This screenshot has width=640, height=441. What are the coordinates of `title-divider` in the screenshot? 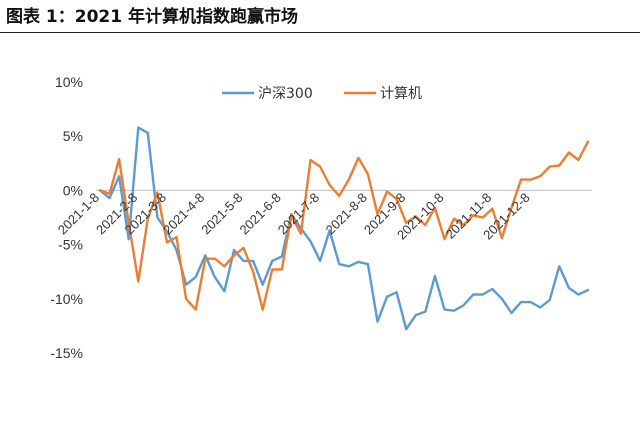 It's located at (320, 32).